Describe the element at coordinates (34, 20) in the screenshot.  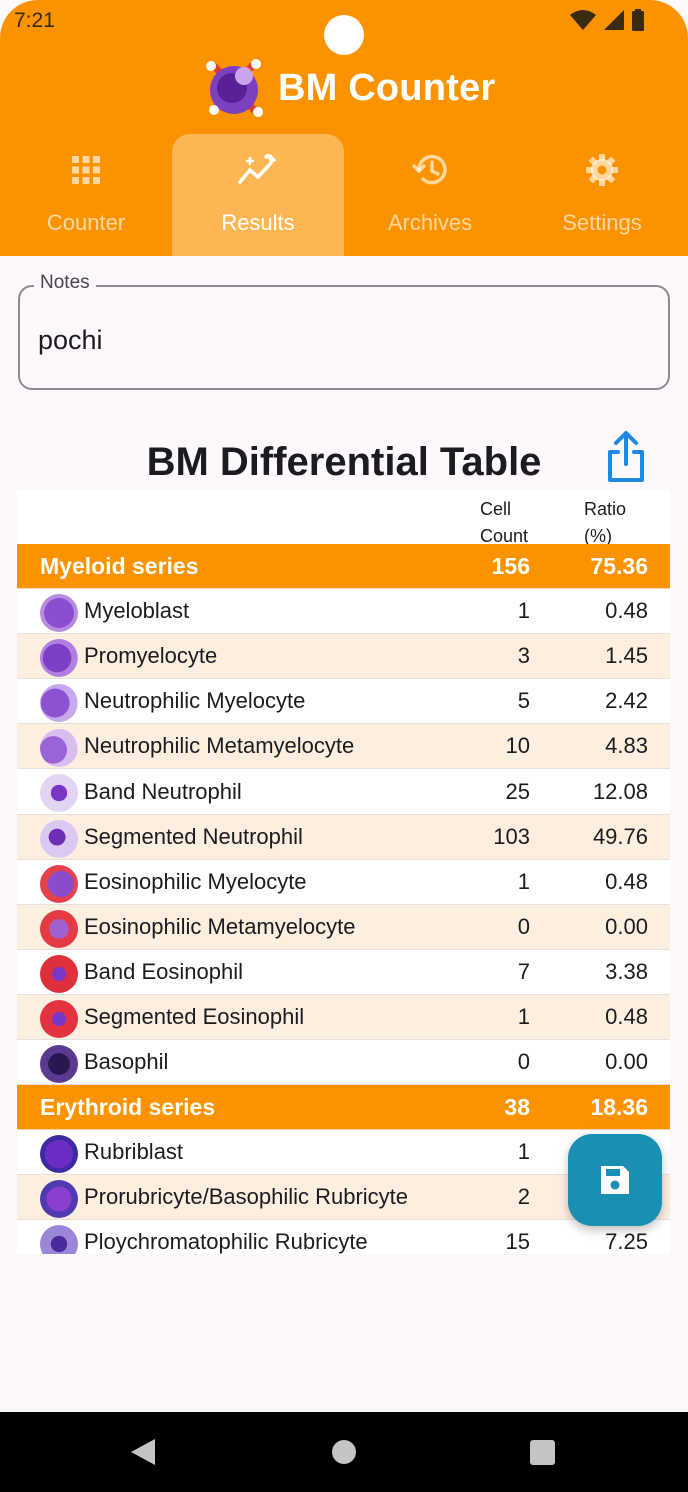
I see `status-time: 7:21` at that location.